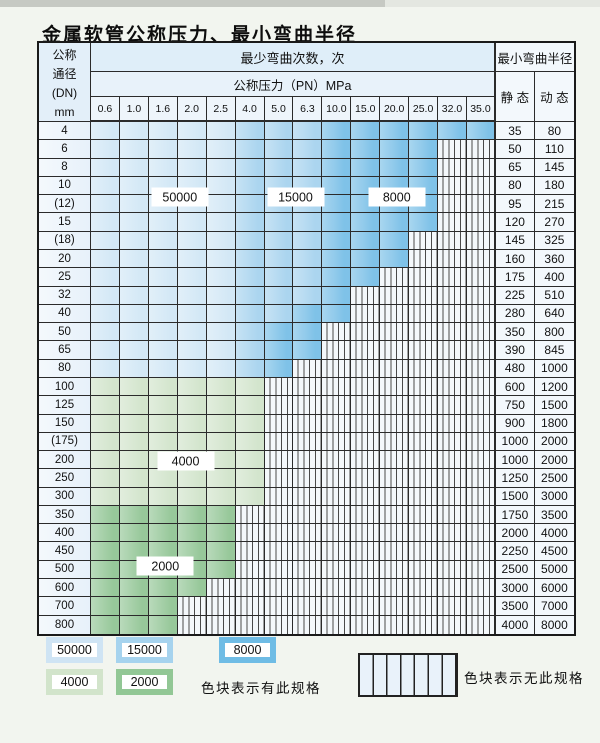  What do you see at coordinates (65, 478) in the screenshot?
I see `dn-cell: 250` at bounding box center [65, 478].